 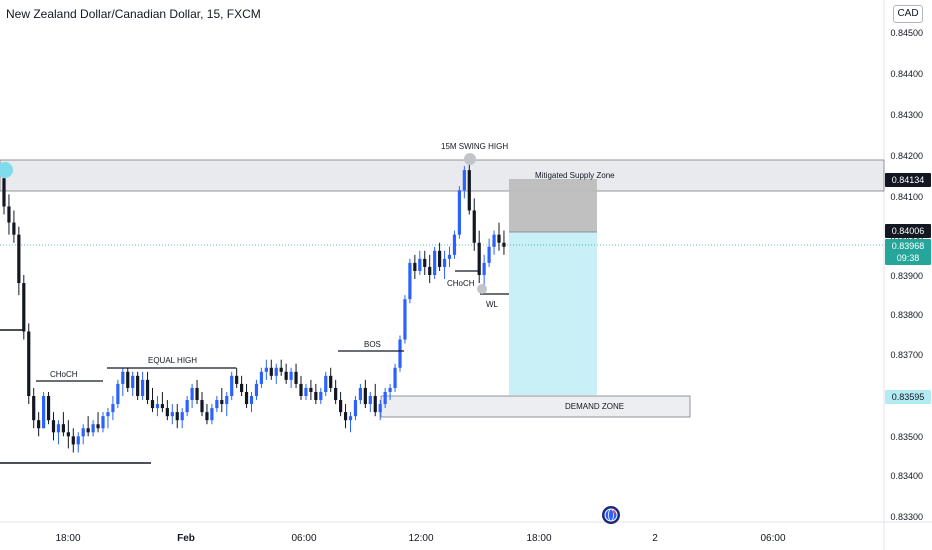 What do you see at coordinates (372, 344) in the screenshot?
I see `annotation-bos: BOS` at bounding box center [372, 344].